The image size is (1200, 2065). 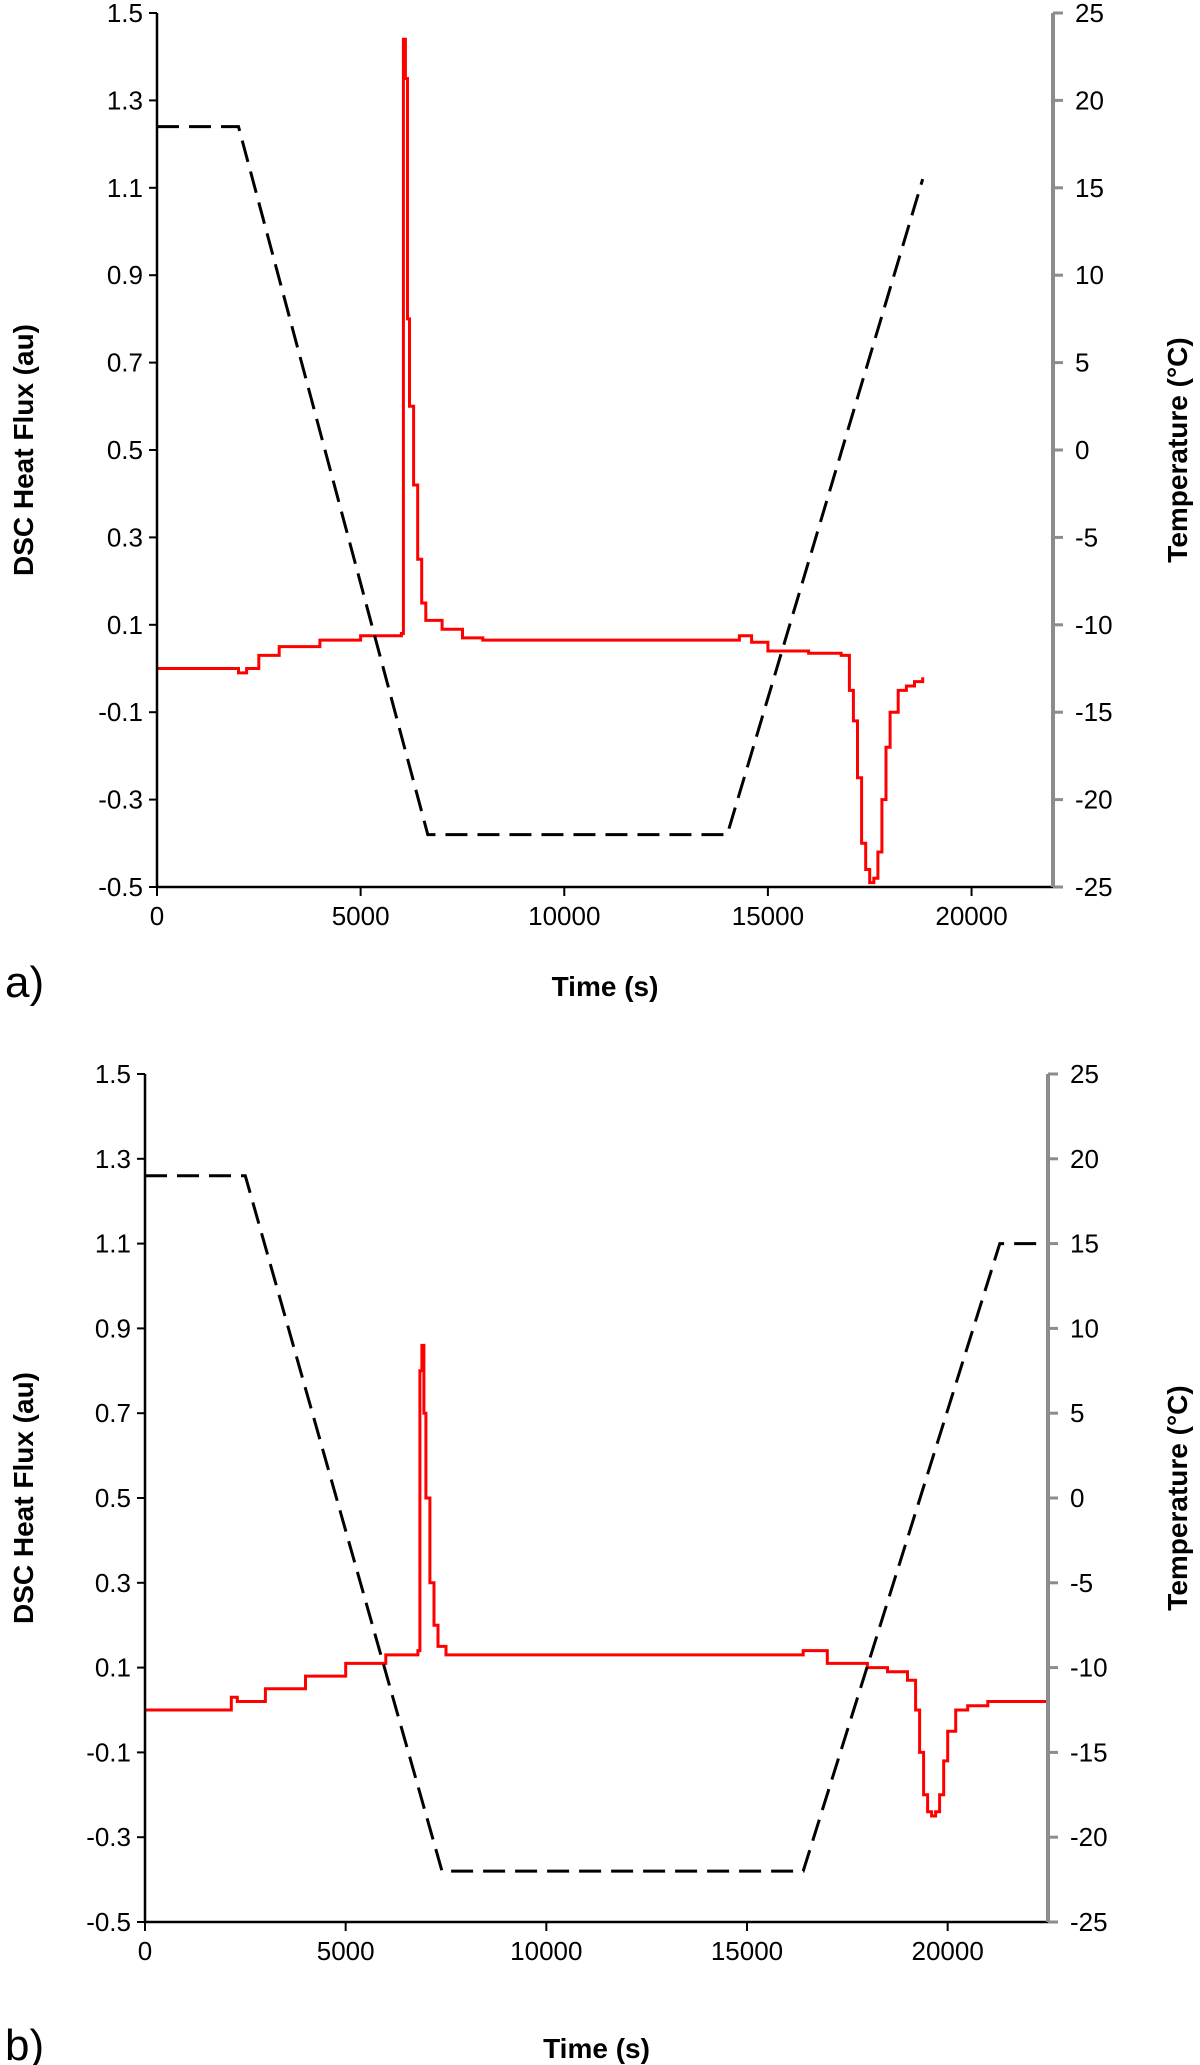 I want to click on panel-label: a), so click(x=24, y=982).